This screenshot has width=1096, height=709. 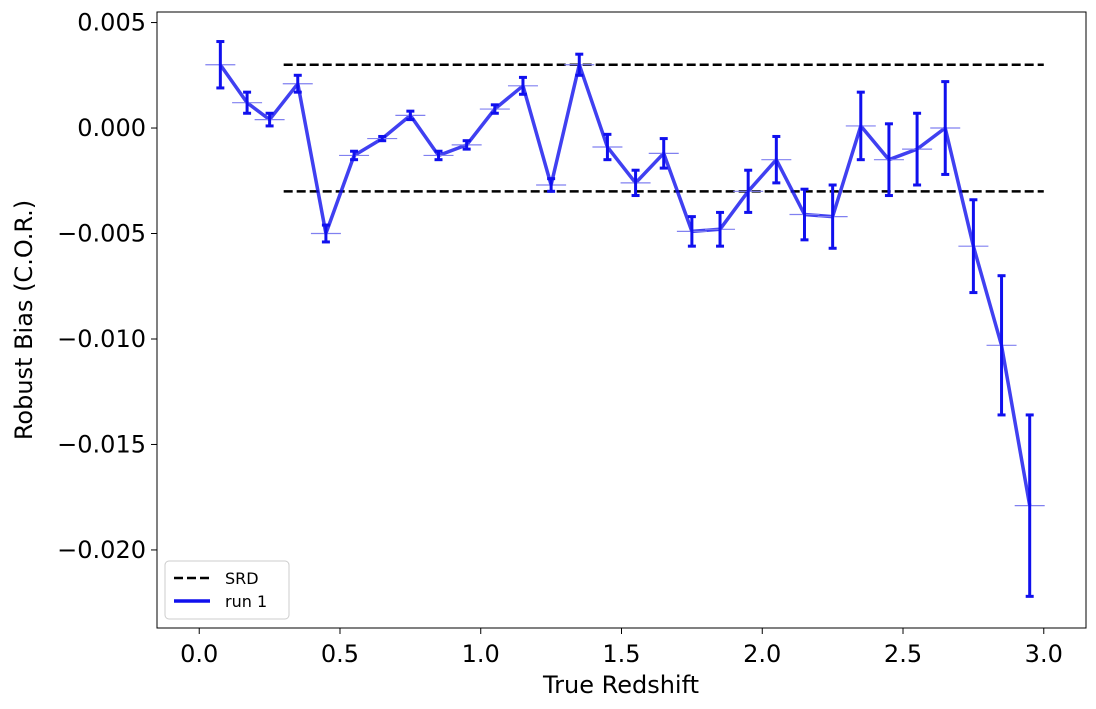 What do you see at coordinates (1044, 654) in the screenshot?
I see `x-tick-label: 3.0` at bounding box center [1044, 654].